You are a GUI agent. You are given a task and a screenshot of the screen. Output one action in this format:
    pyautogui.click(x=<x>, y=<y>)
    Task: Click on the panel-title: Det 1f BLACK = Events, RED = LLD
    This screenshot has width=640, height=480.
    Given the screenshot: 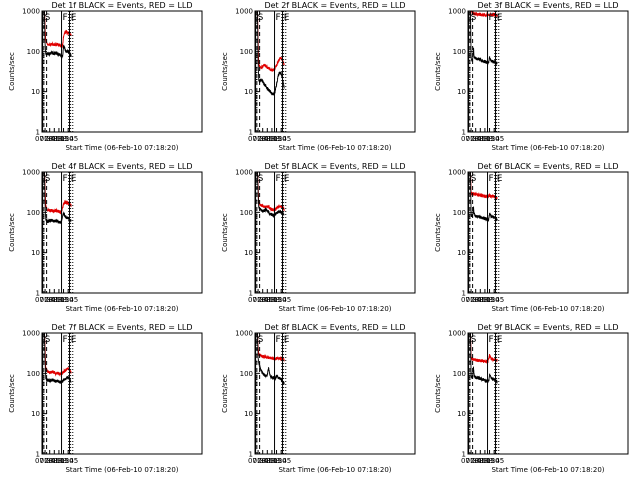 What is the action you would take?
    pyautogui.click(x=121, y=5)
    